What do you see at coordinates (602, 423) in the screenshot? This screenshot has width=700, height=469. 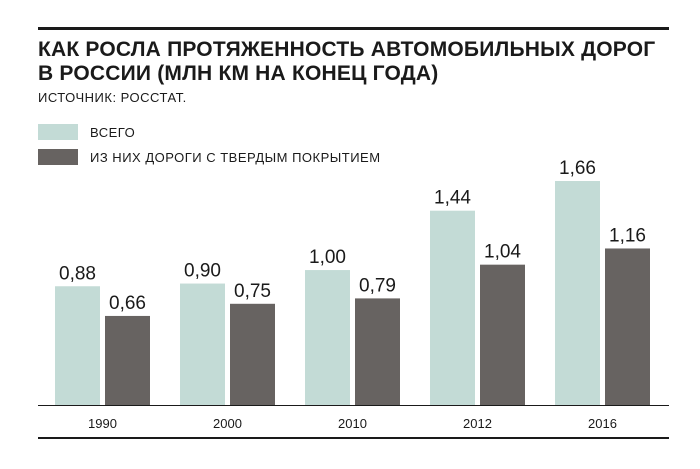 I see `x-tick-label-2016: 2016` at bounding box center [602, 423].